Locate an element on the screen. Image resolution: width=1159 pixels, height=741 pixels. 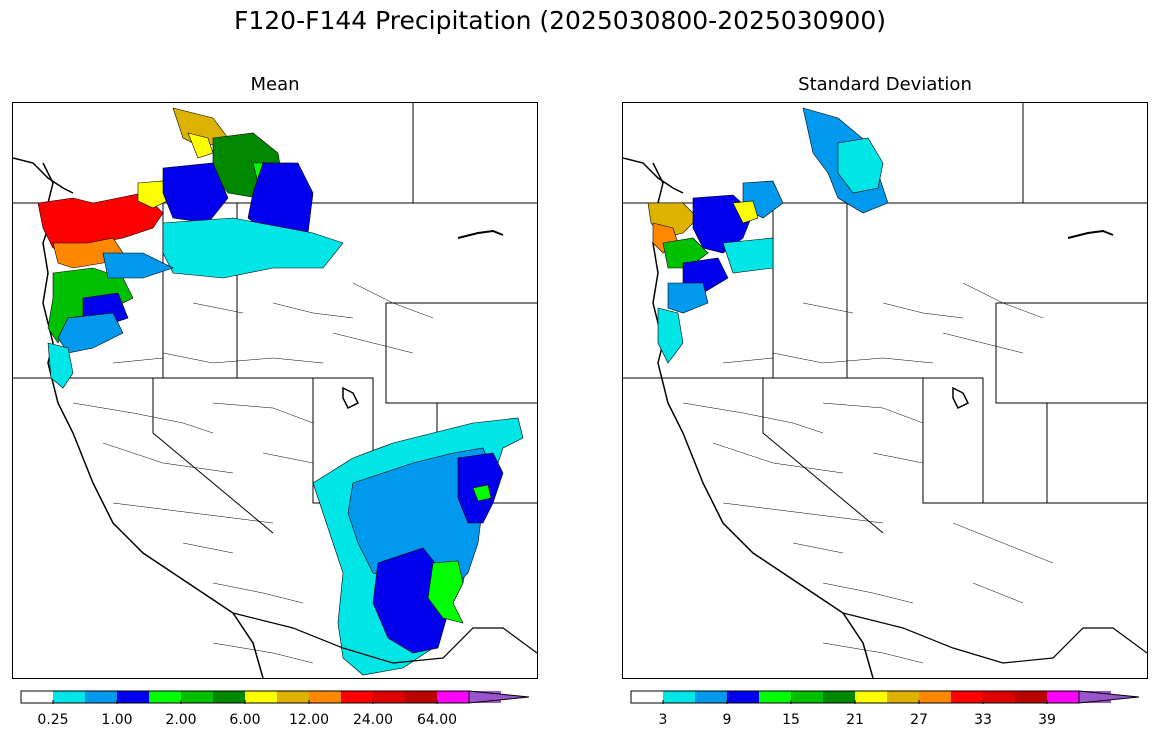
colorbar-tick-label: 6.00 is located at coordinates (245, 720).